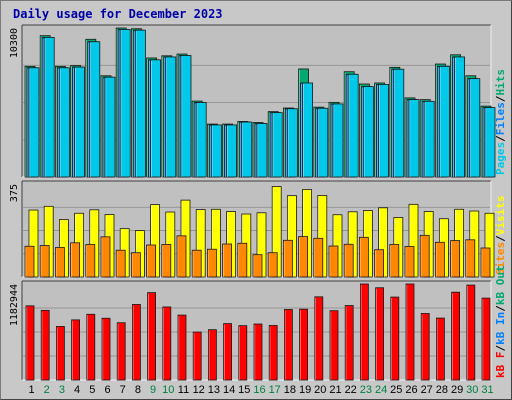 The width and height of the screenshot is (512, 400). I want to click on x-tick-label: 29, so click(457, 390).